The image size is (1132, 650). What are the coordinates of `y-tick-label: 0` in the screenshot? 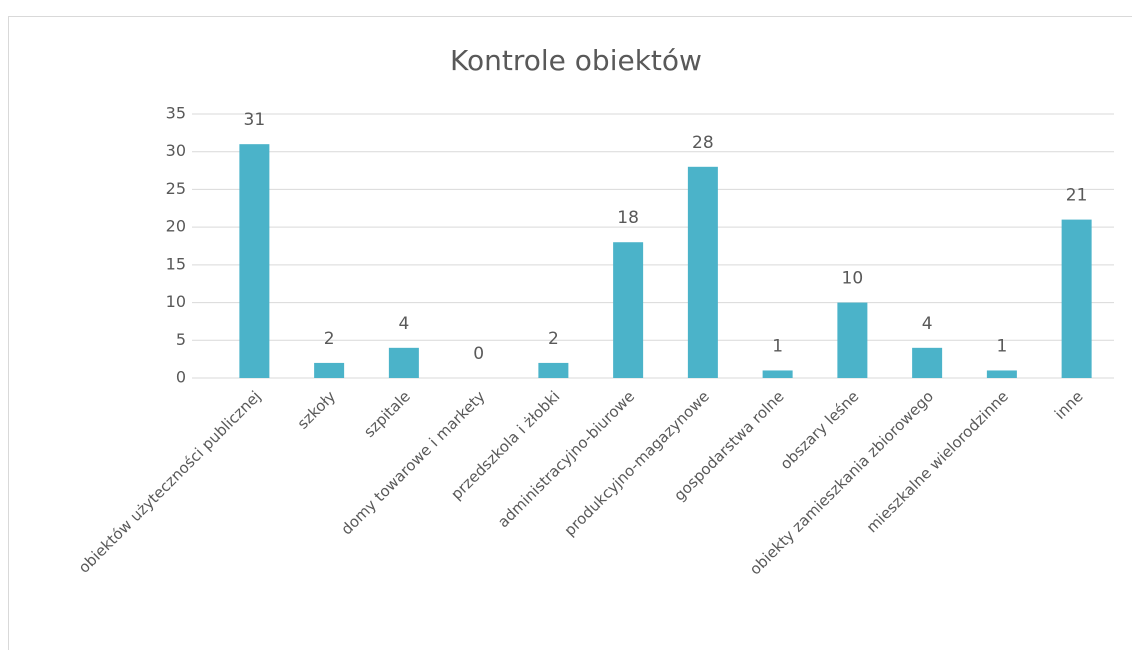 It's located at (181, 377).